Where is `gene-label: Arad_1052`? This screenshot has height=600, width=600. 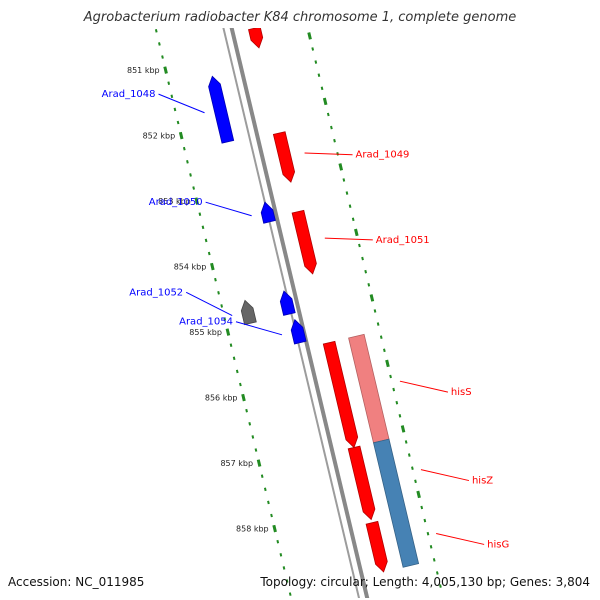 gene-label: Arad_1052 is located at coordinates (156, 292).